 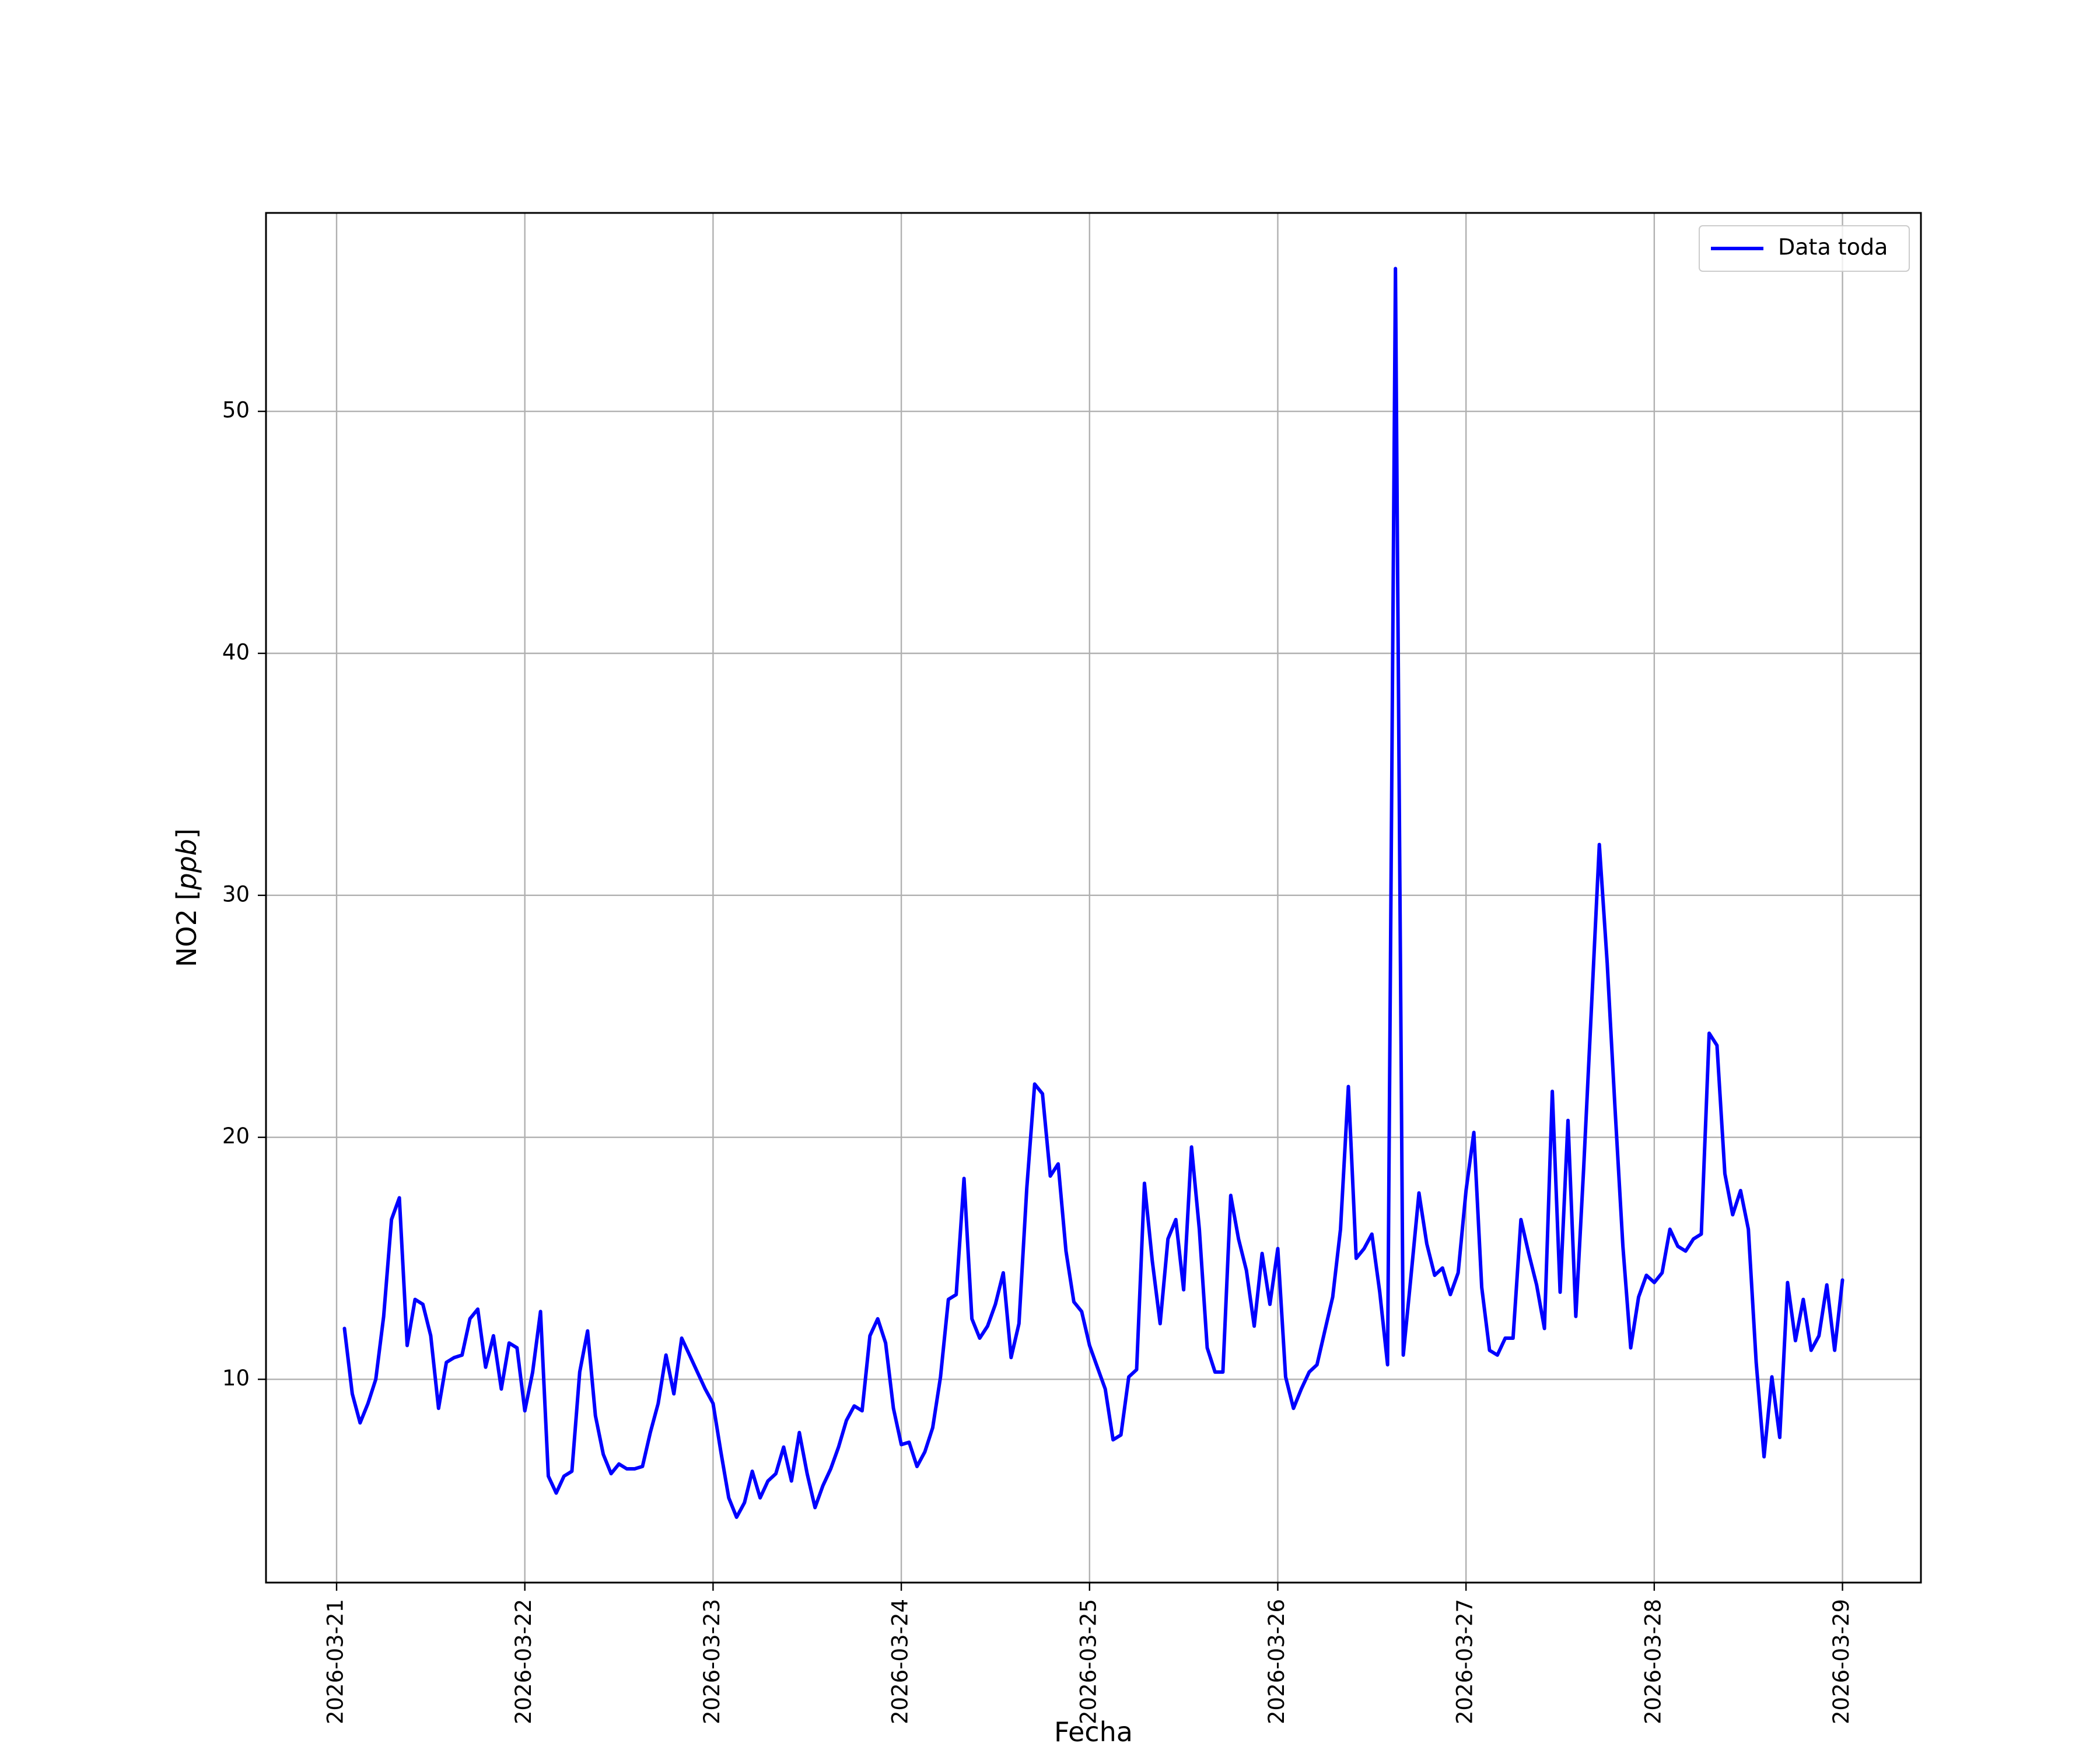 What do you see at coordinates (1093, 1732) in the screenshot?
I see `x-axis-label: Fecha` at bounding box center [1093, 1732].